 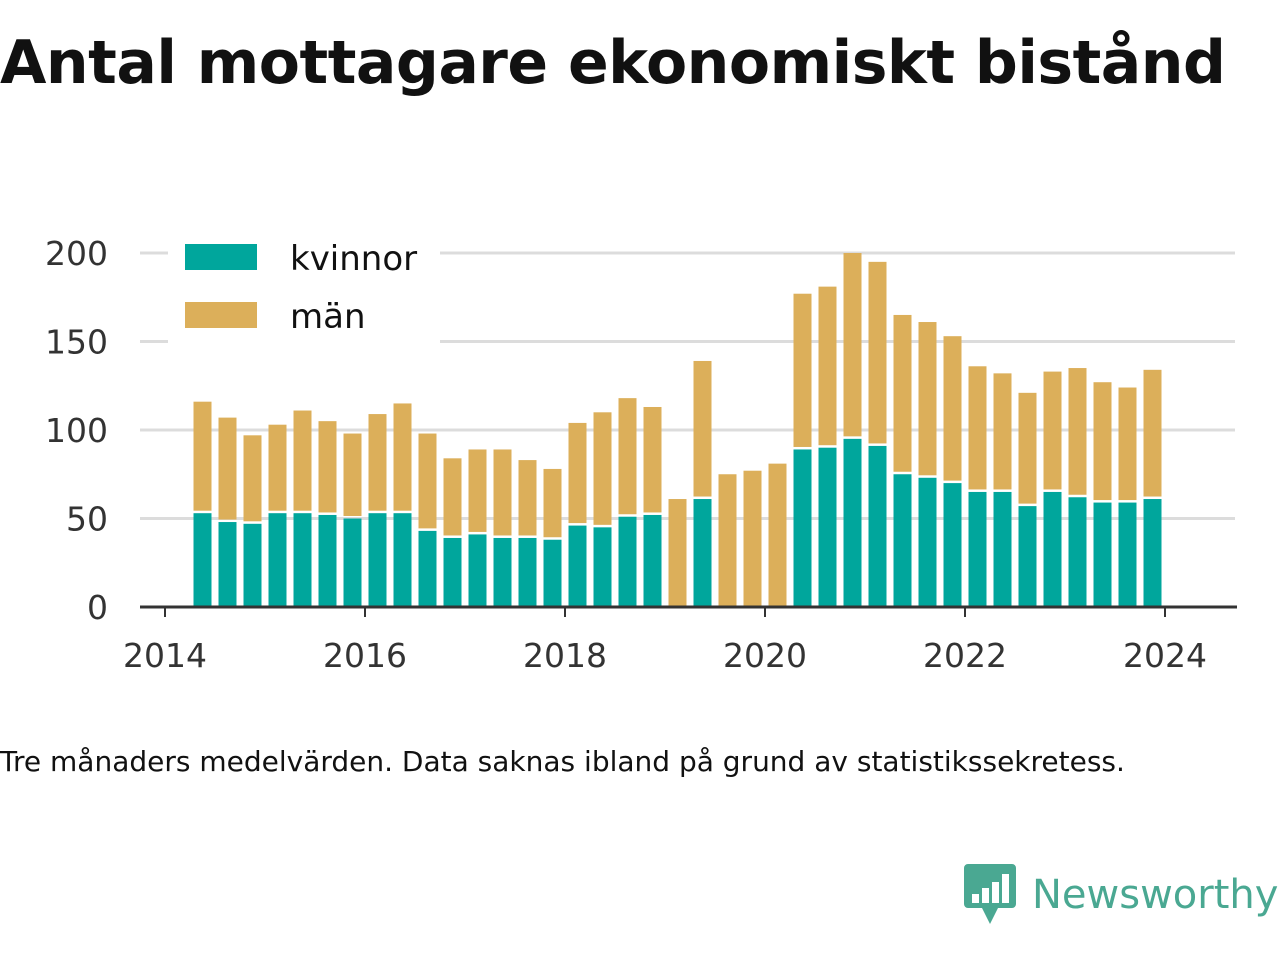 What do you see at coordinates (165, 655) in the screenshot?
I see `x-tick-label: 2014` at bounding box center [165, 655].